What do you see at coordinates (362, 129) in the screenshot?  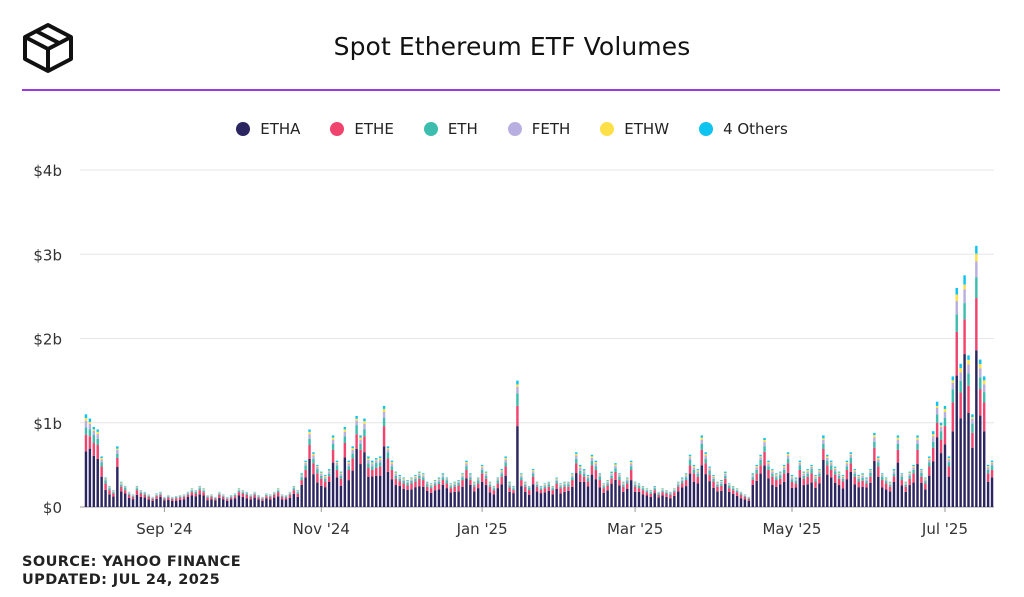 I see `legend-item-1: ETHE` at bounding box center [362, 129].